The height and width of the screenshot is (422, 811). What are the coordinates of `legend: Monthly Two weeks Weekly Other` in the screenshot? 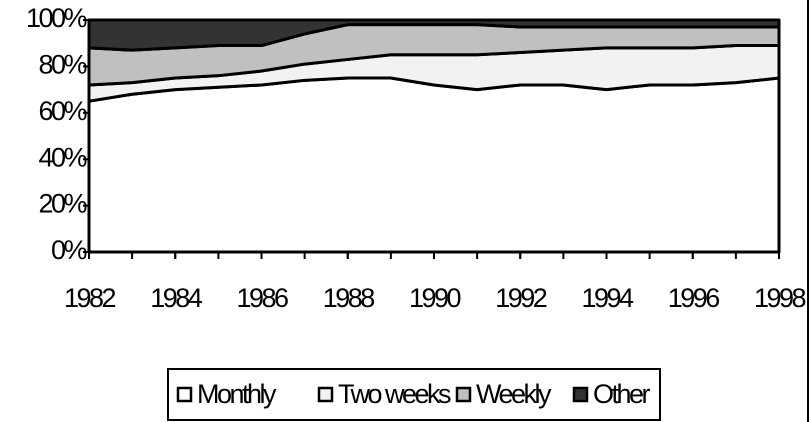 It's located at (414, 394).